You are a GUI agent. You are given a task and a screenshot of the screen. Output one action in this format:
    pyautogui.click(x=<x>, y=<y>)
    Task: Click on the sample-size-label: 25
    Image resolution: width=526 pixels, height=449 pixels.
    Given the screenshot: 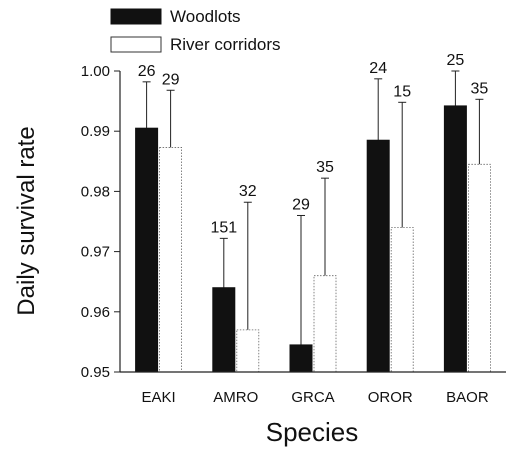 What is the action you would take?
    pyautogui.click(x=456, y=60)
    